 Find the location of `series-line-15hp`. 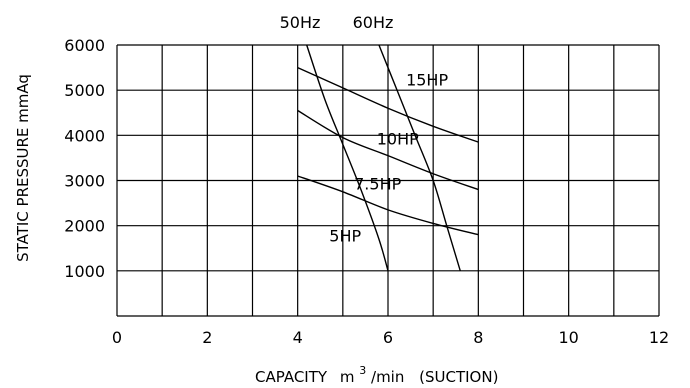

series-line-15hp is located at coordinates (388, 104).